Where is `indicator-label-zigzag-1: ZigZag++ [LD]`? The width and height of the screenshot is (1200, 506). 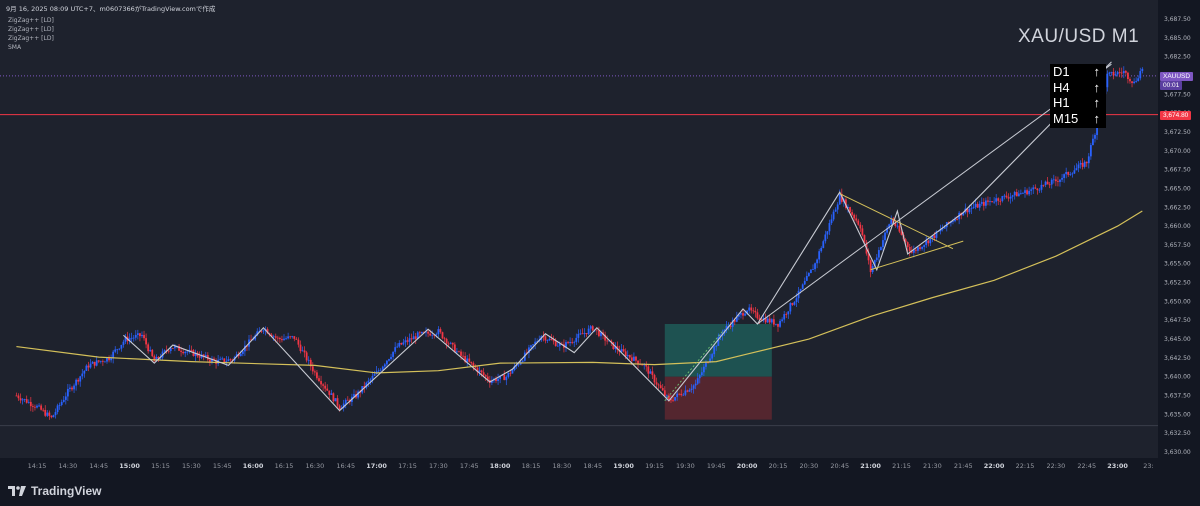
indicator-label-zigzag-1: ZigZag++ [LD] is located at coordinates (31, 20).